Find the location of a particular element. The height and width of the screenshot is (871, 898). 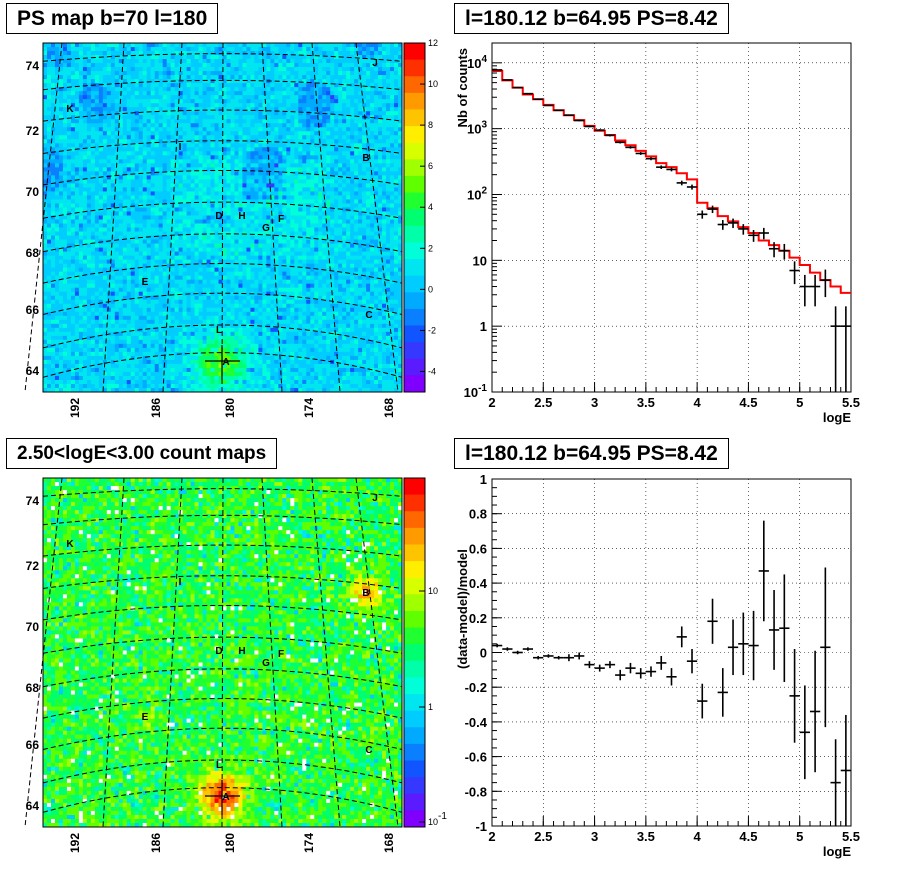

x-tick-label: 2.5 is located at coordinates (543, 402).